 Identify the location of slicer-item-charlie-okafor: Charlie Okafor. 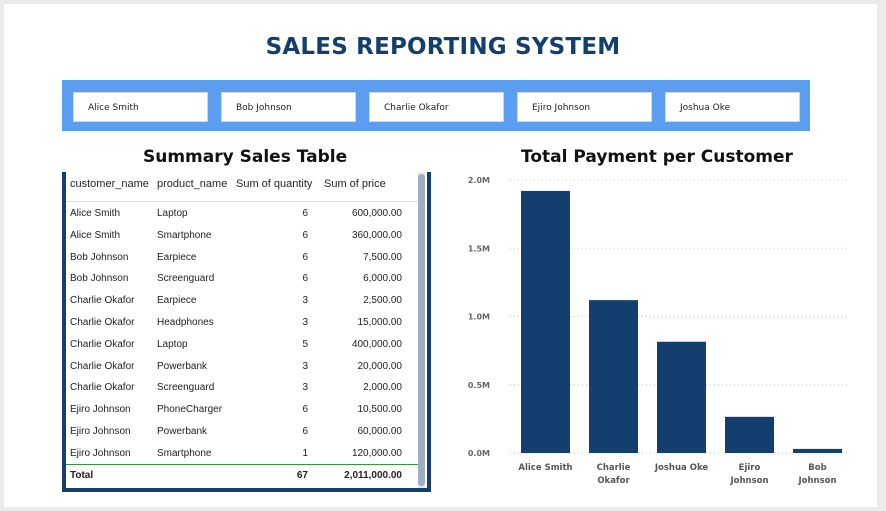
(436, 107).